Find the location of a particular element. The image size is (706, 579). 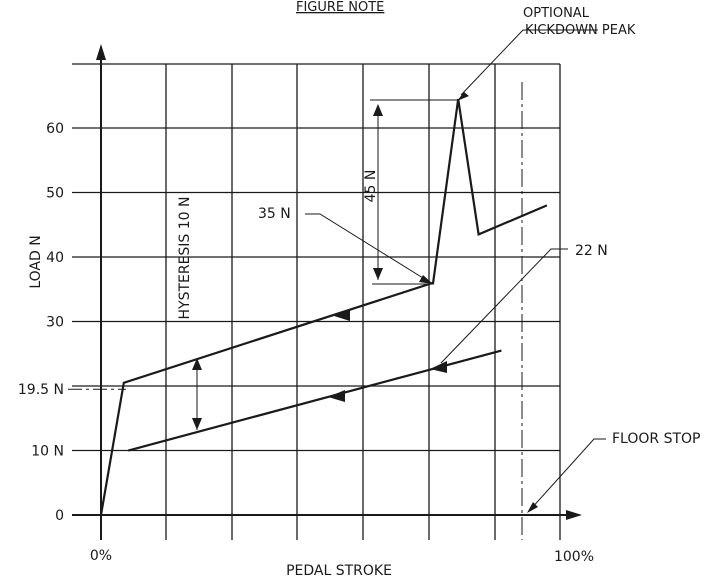

x-tick-label-0: 0% is located at coordinates (101, 556).